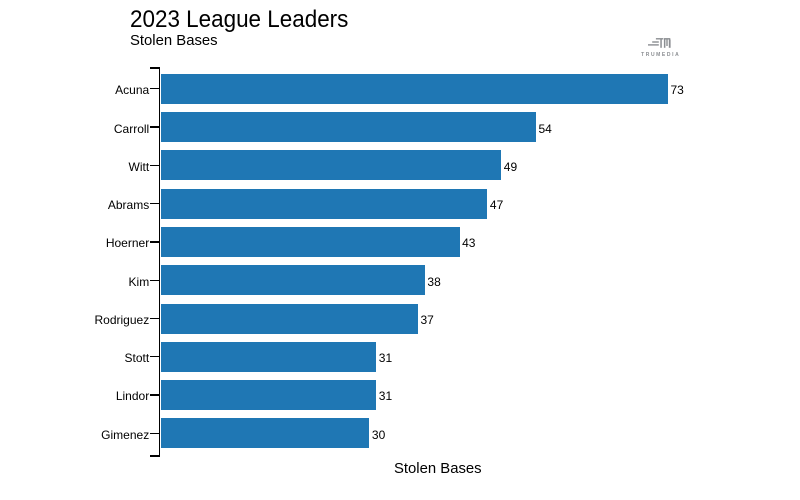 This screenshot has width=800, height=500. I want to click on svg-text: TRUMEDIA, so click(660, 55).